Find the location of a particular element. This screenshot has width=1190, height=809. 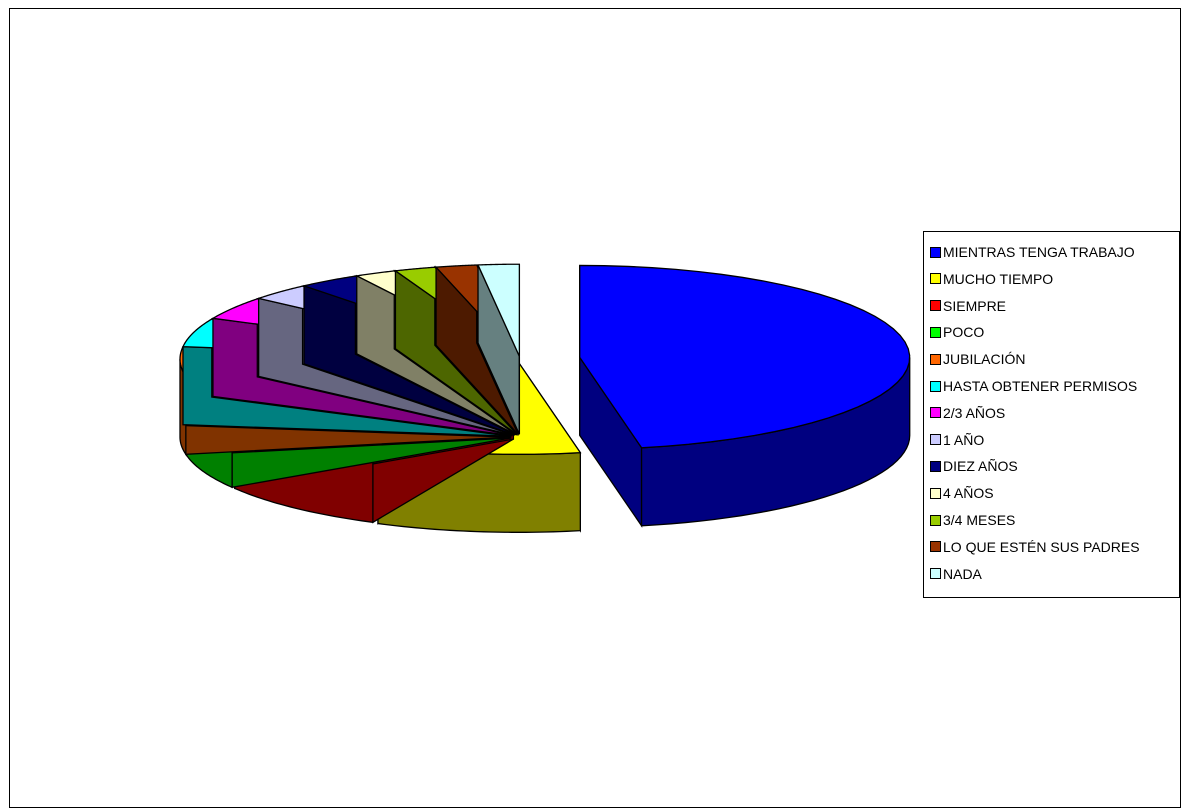

legend-label: 4 AÑOS is located at coordinates (968, 493).